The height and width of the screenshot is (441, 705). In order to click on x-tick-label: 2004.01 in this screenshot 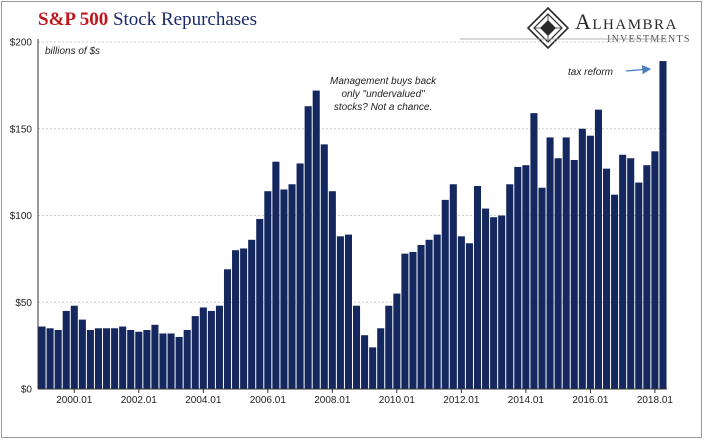, I will do `click(203, 400)`.